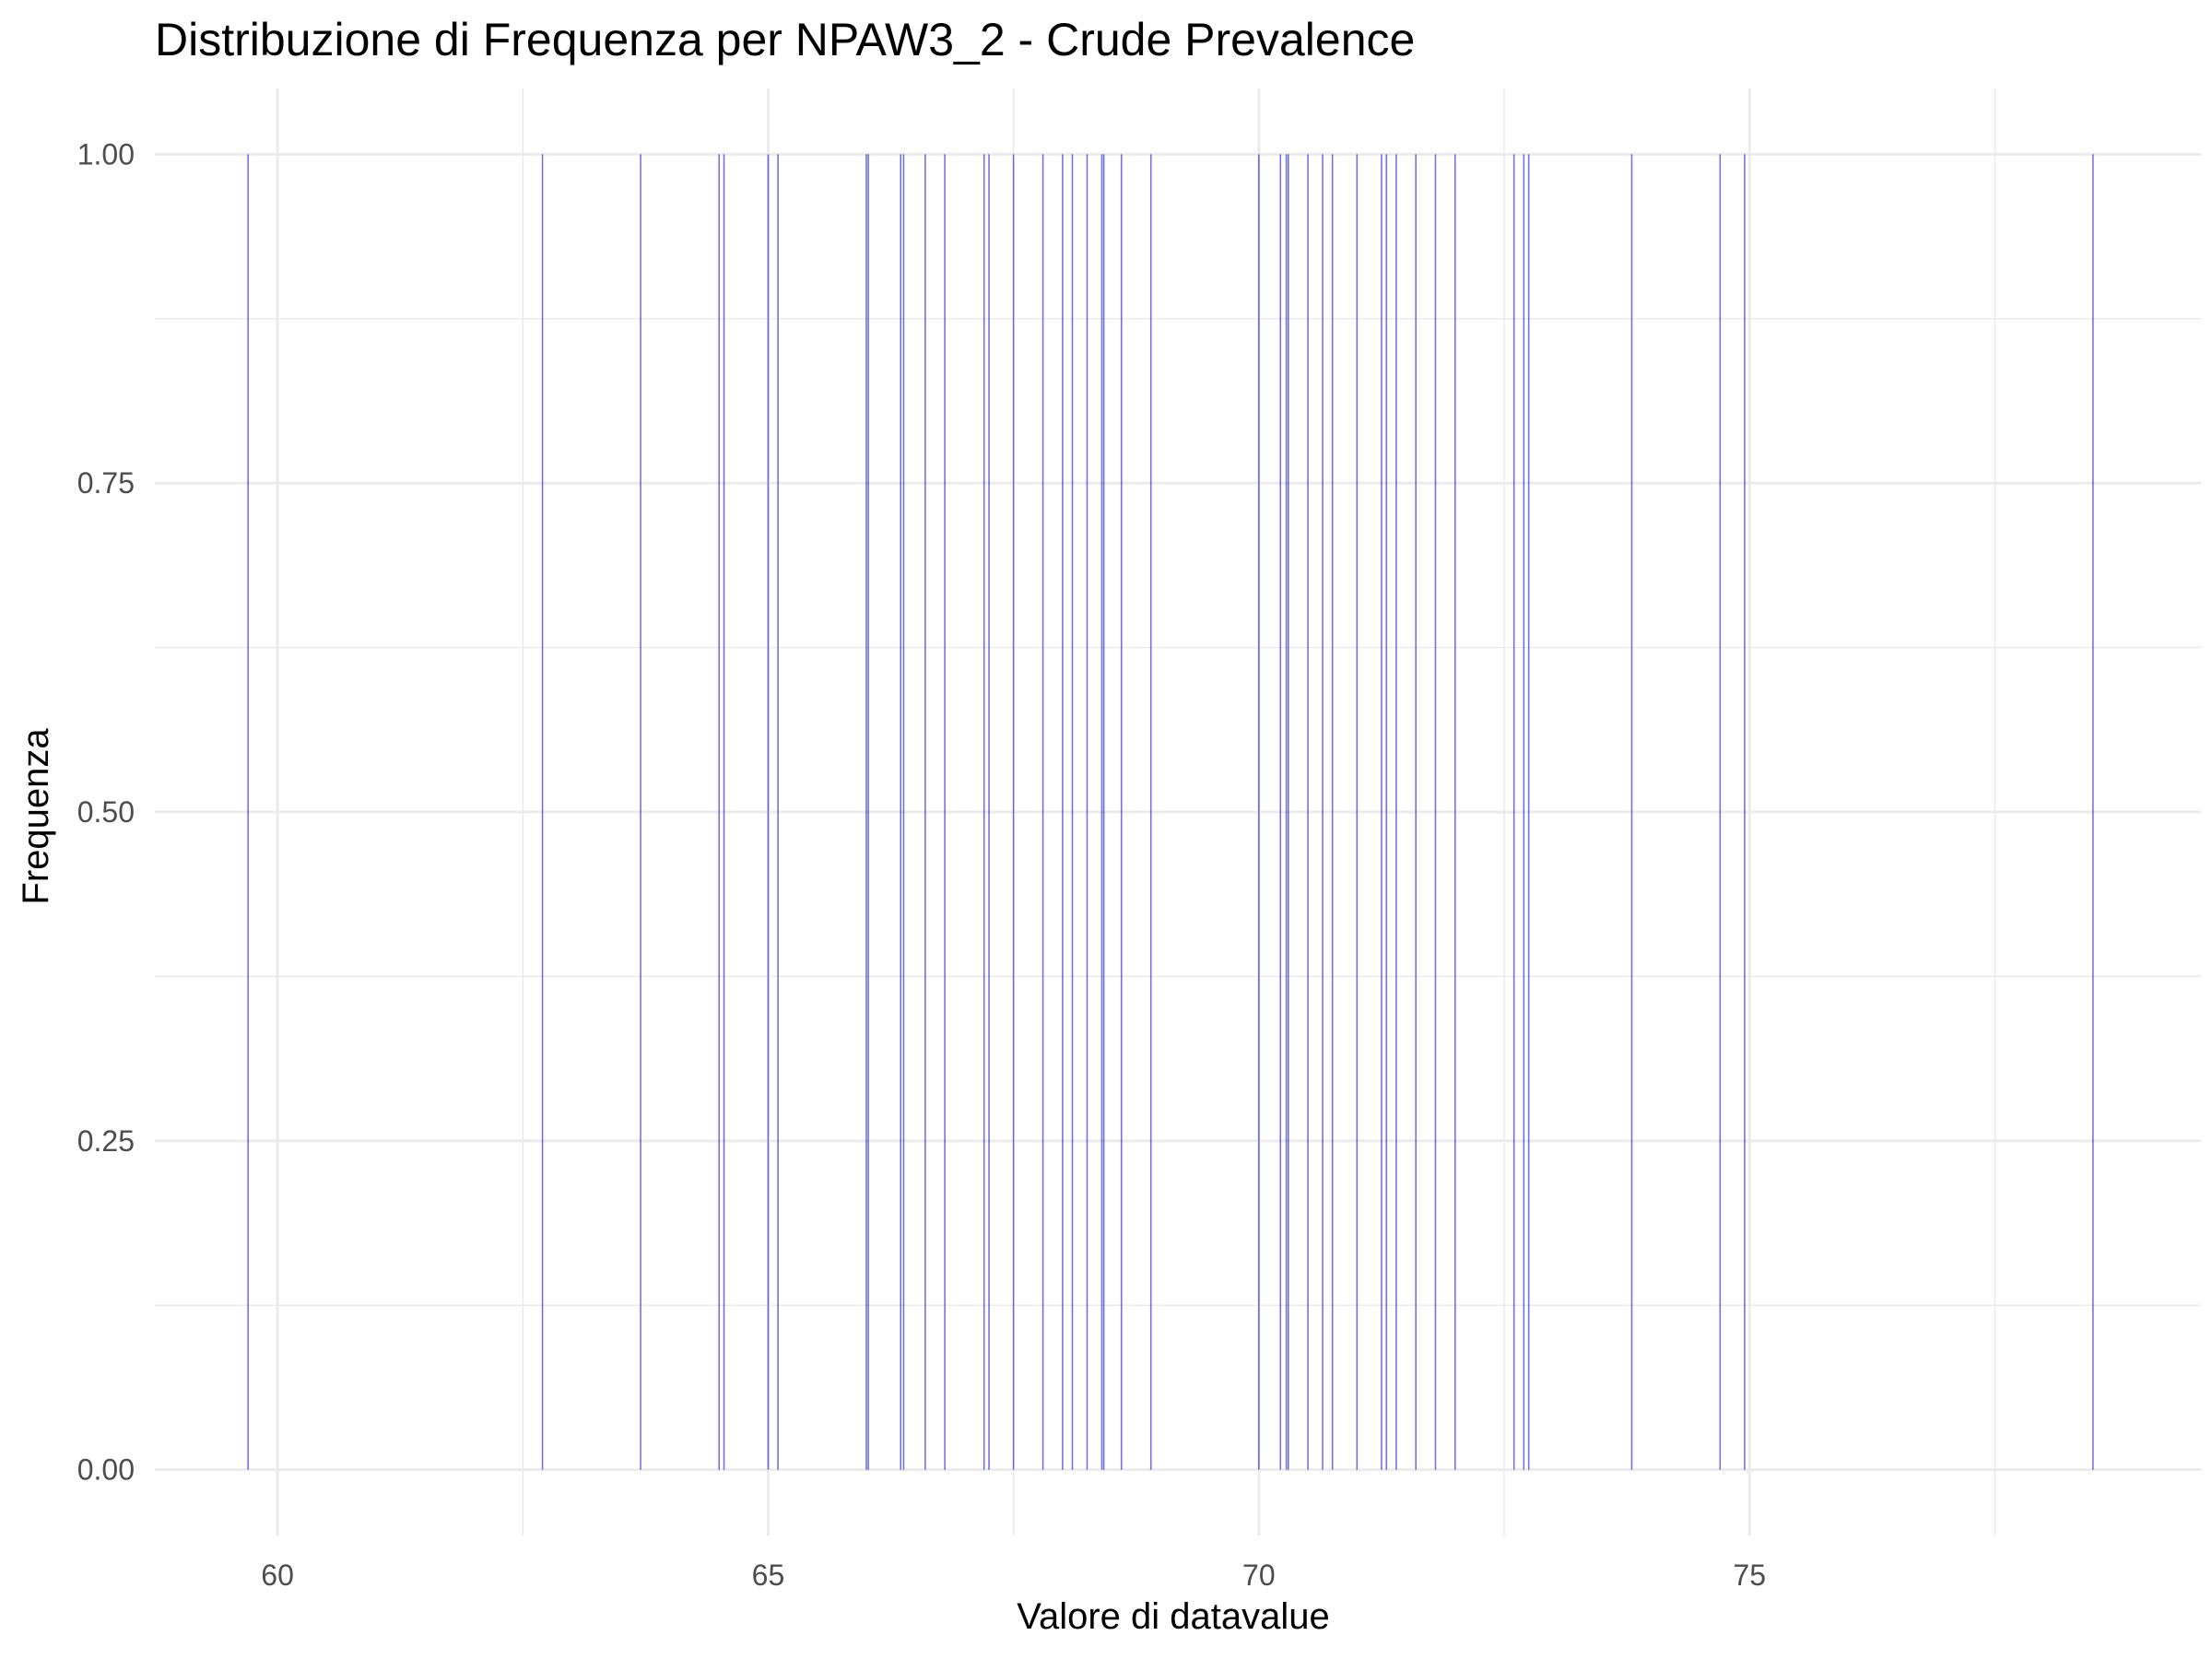 The width and height of the screenshot is (2212, 1659). Describe the element at coordinates (1173, 1616) in the screenshot. I see `x-axis-title: Valore di datavalue` at that location.